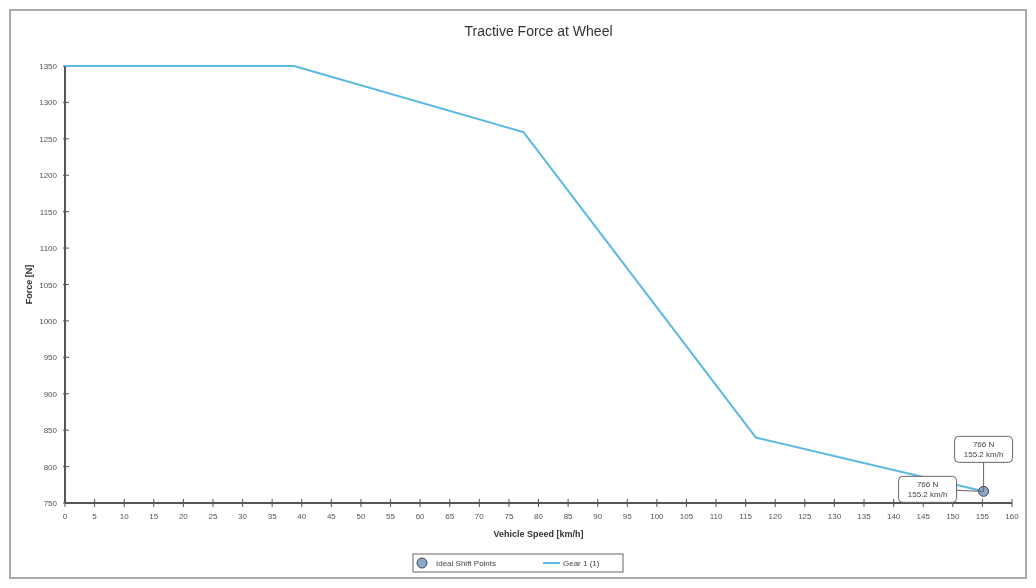  I want to click on x-tick-label: 130, so click(834, 516).